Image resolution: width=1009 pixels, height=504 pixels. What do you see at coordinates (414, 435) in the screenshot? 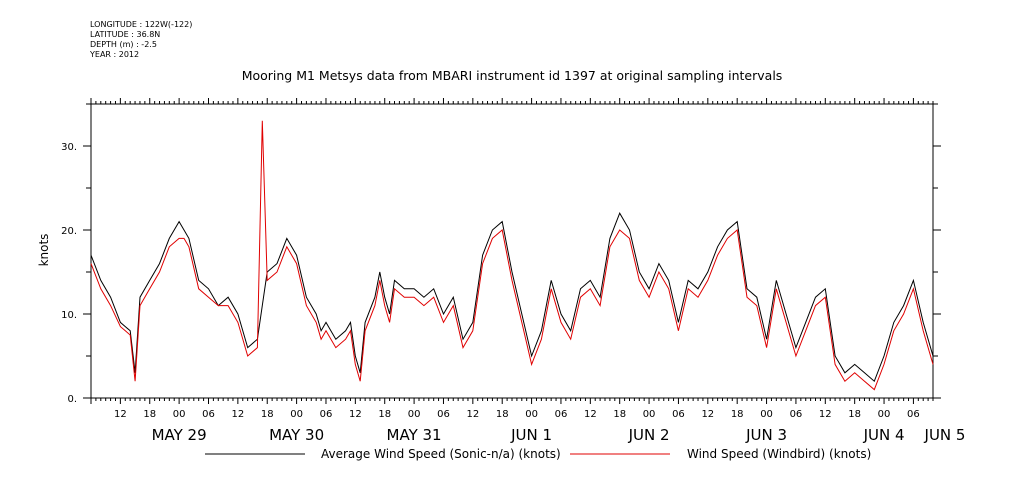
I see `x-date-label: MAY 31` at bounding box center [414, 435].